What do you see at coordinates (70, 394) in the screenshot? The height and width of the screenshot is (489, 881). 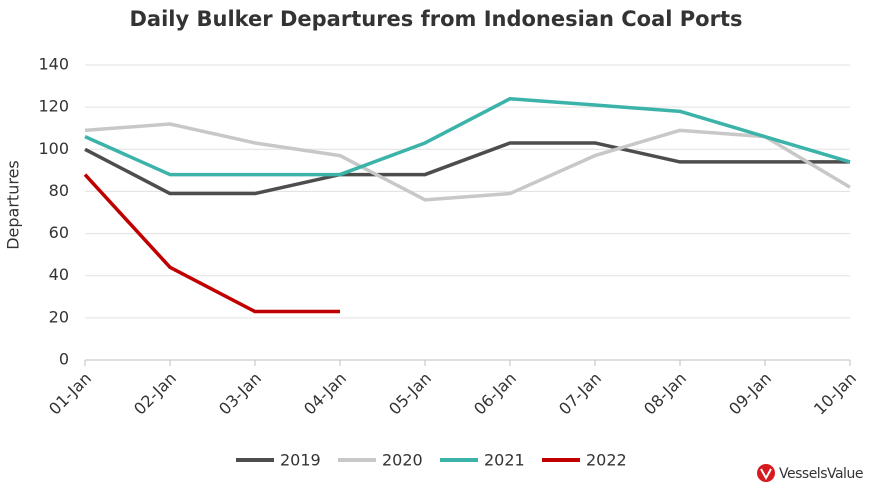 I see `x-tick-label: 01-Jan` at bounding box center [70, 394].